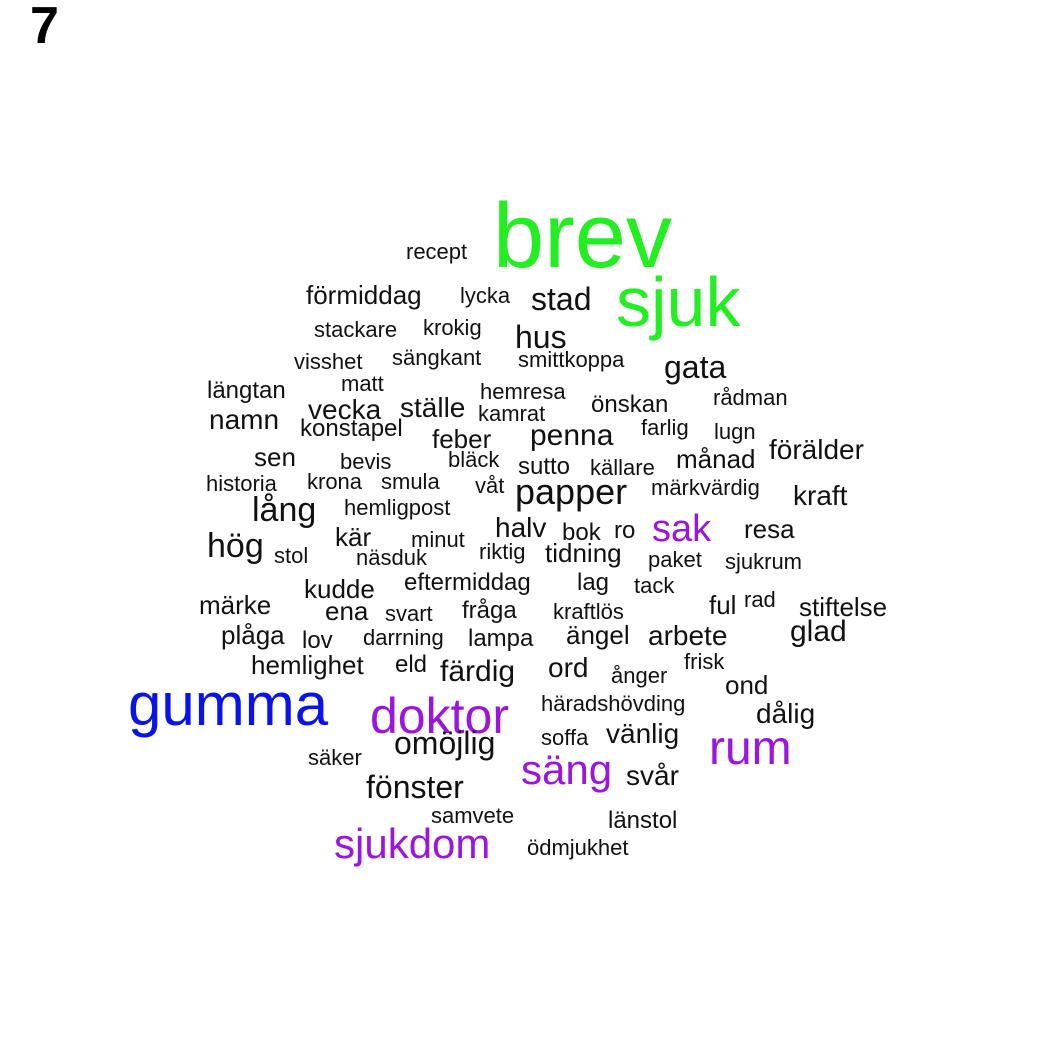 The image size is (1050, 1050). I want to click on word-7: sjukdom, so click(412, 843).